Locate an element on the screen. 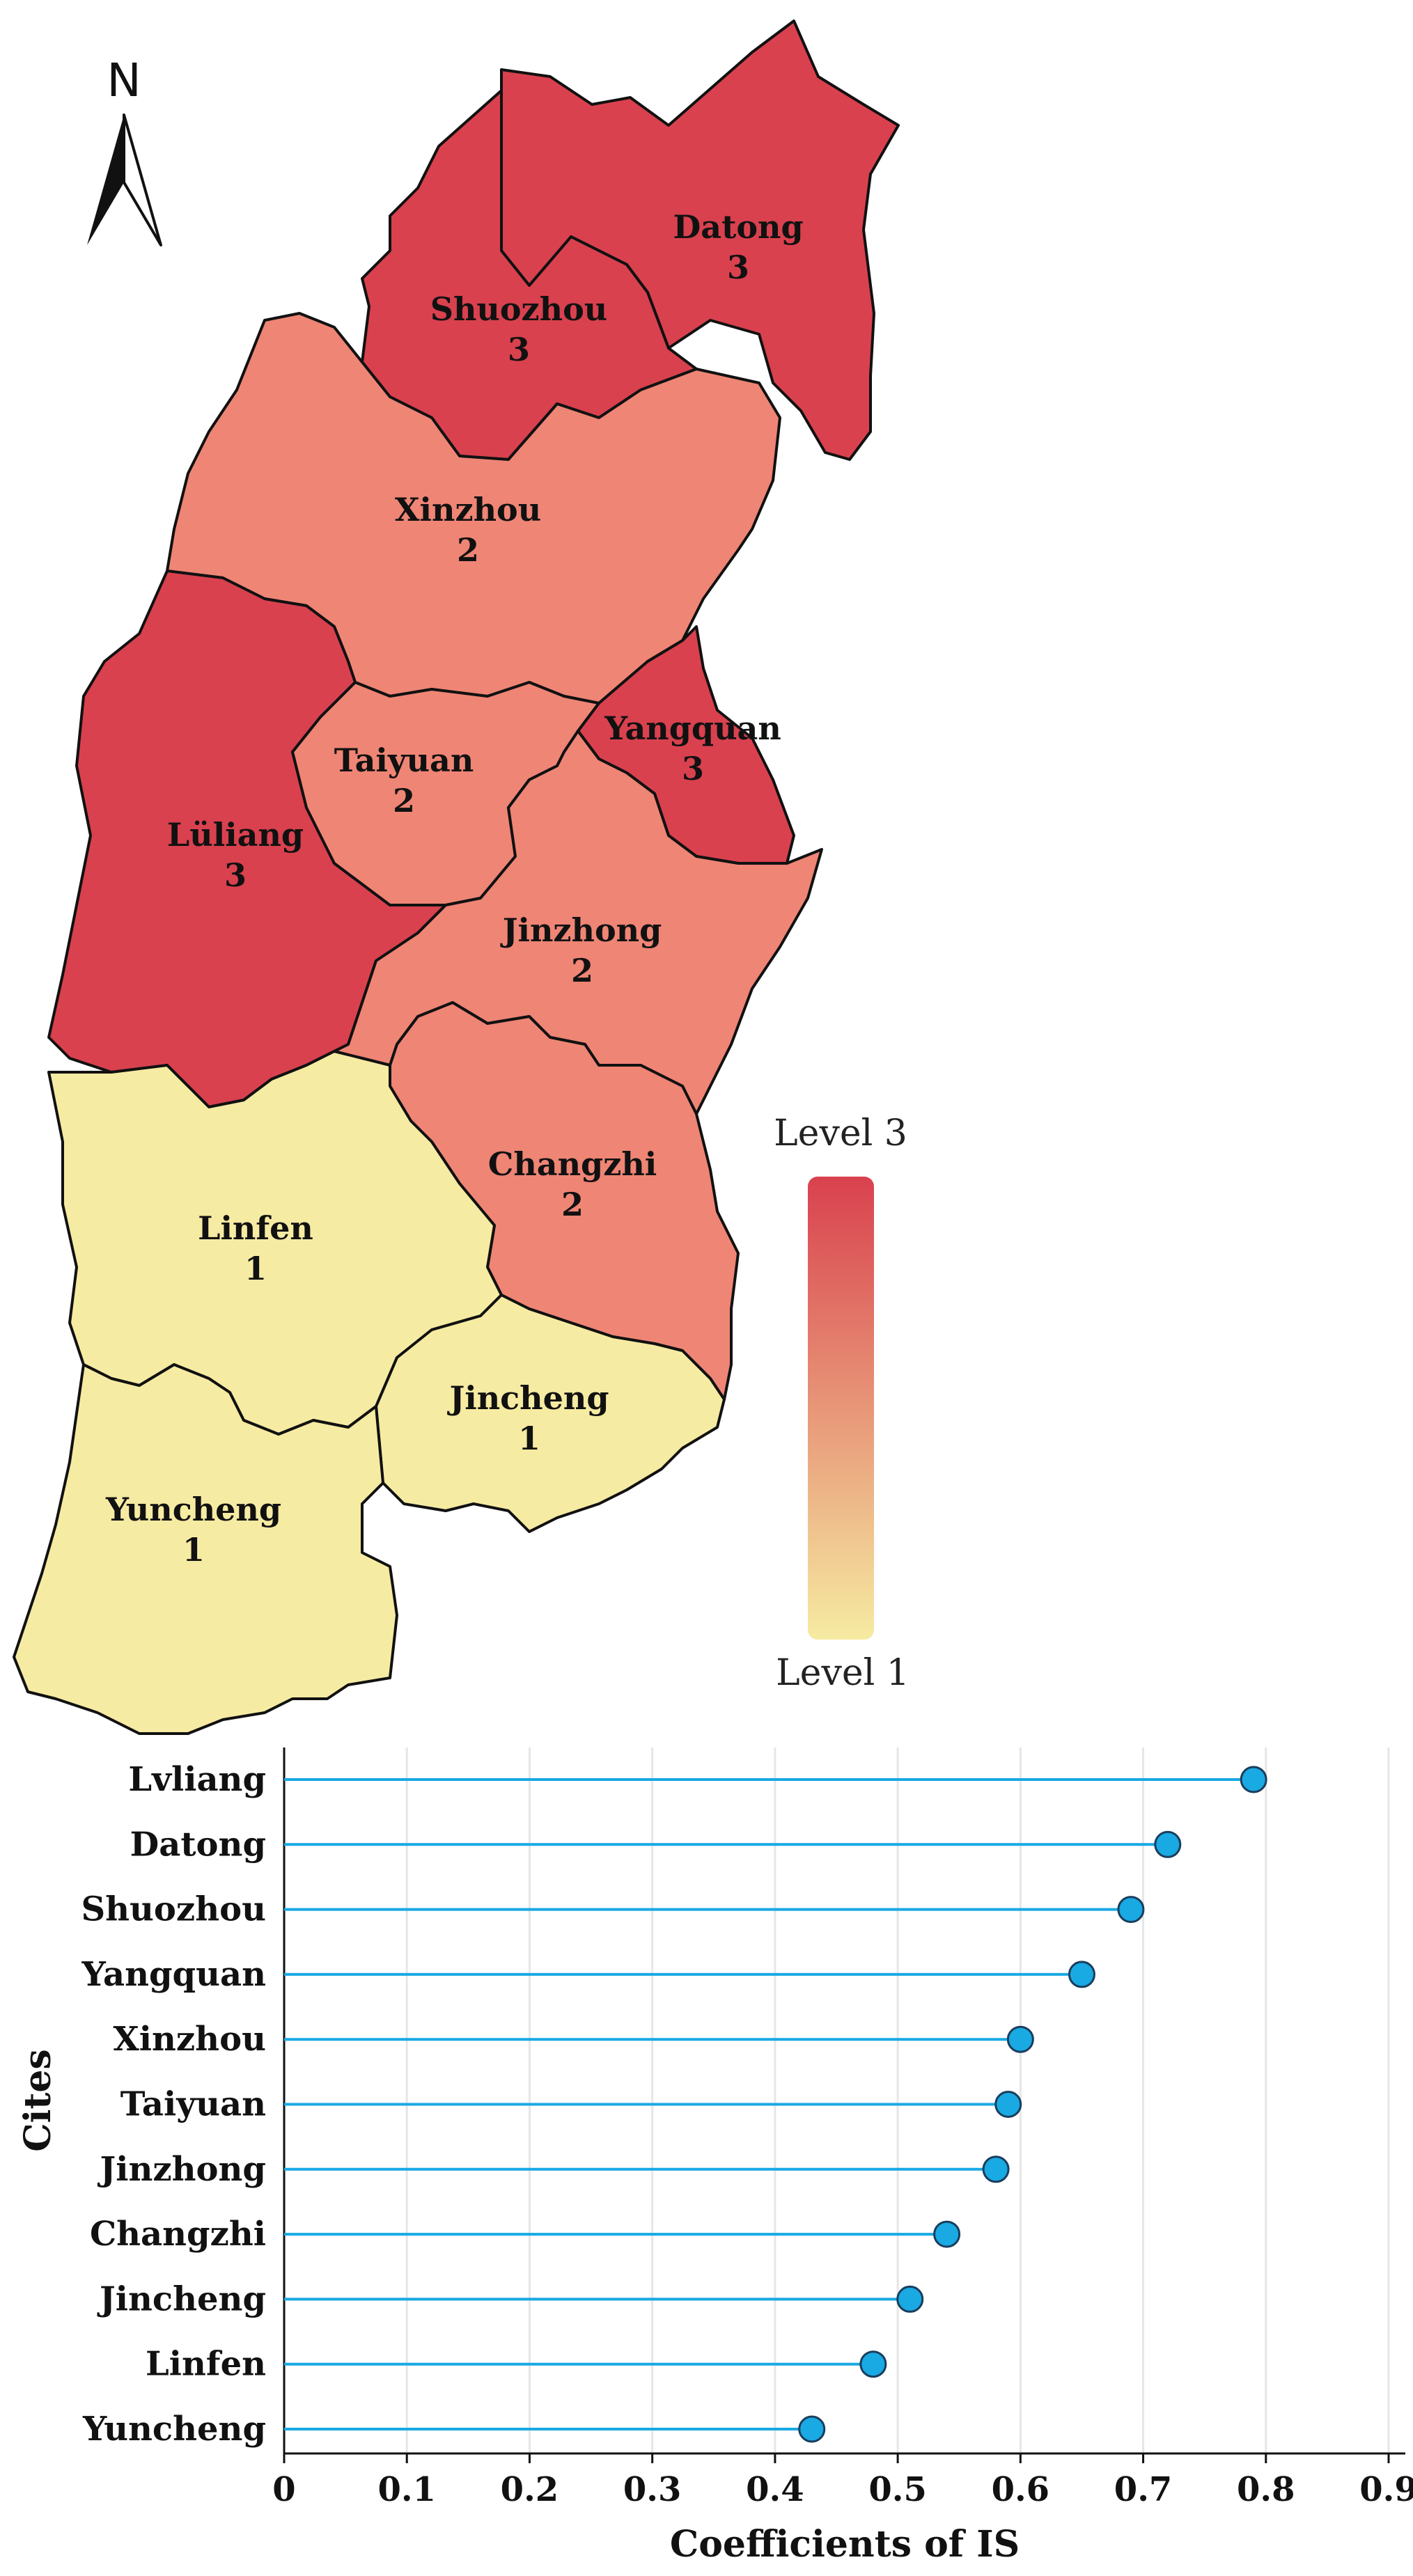 The width and height of the screenshot is (1413, 2576). map-legend: Level 3 Level 1 is located at coordinates (842, 1403).